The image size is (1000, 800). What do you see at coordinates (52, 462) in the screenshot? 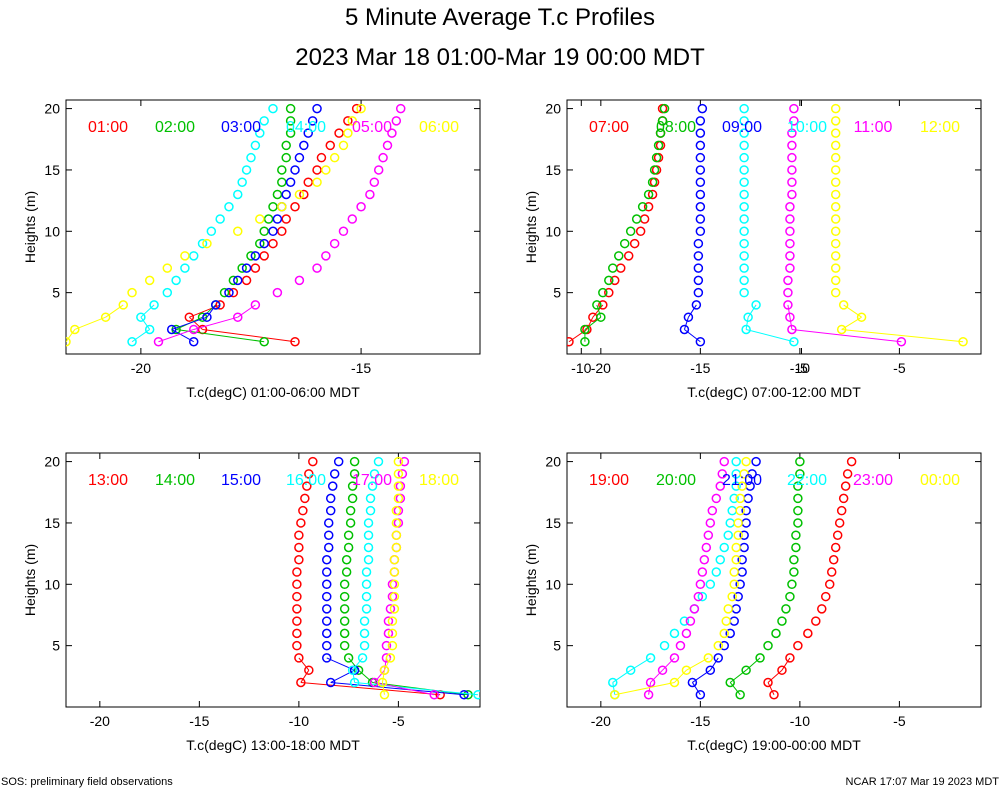
I see `y-tick-label: 20` at bounding box center [52, 462].